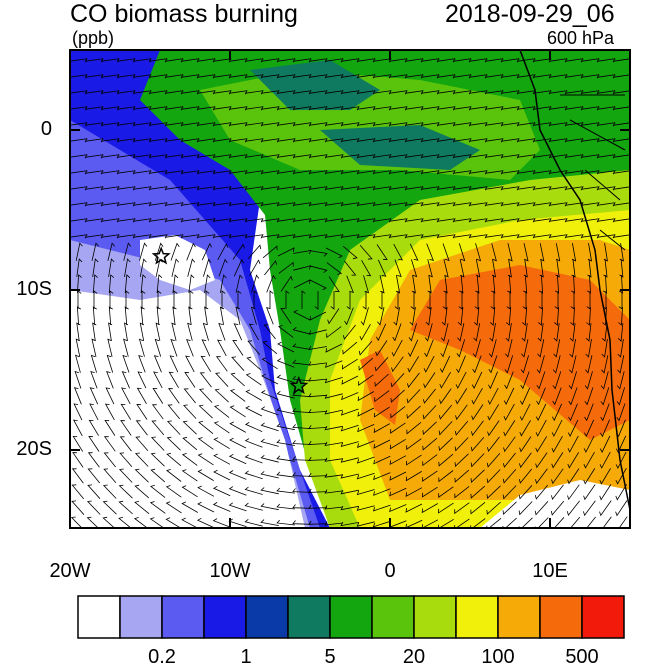  What do you see at coordinates (184, 14) in the screenshot?
I see `map-title: CO biomass burning` at bounding box center [184, 14].